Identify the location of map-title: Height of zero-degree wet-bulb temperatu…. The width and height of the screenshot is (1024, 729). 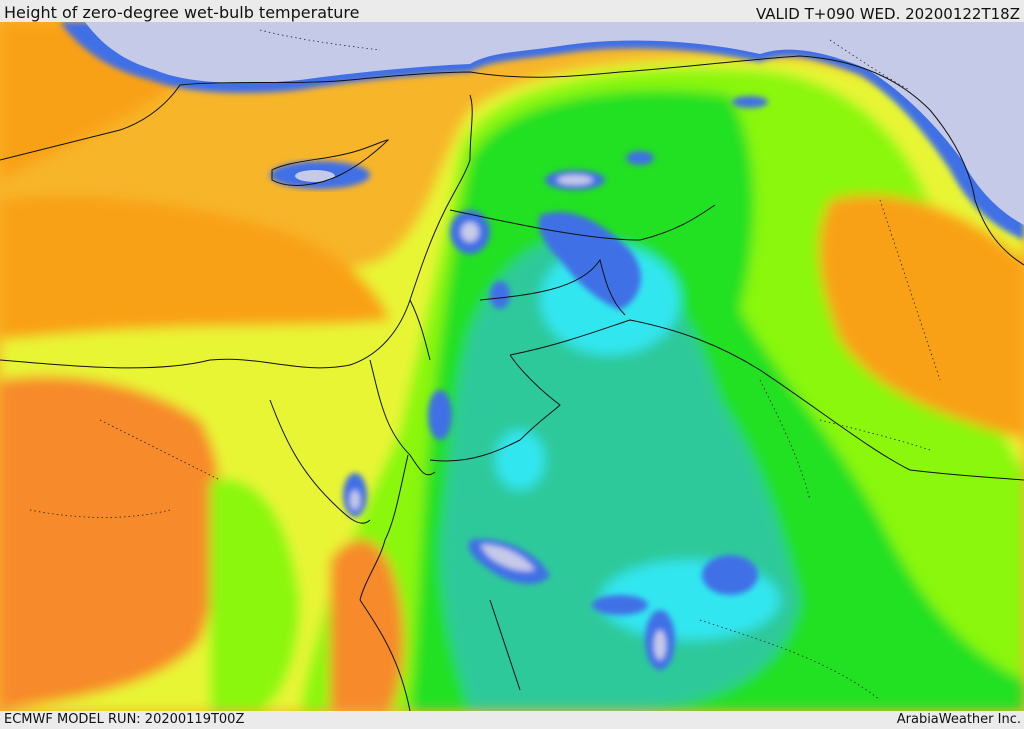
(182, 12).